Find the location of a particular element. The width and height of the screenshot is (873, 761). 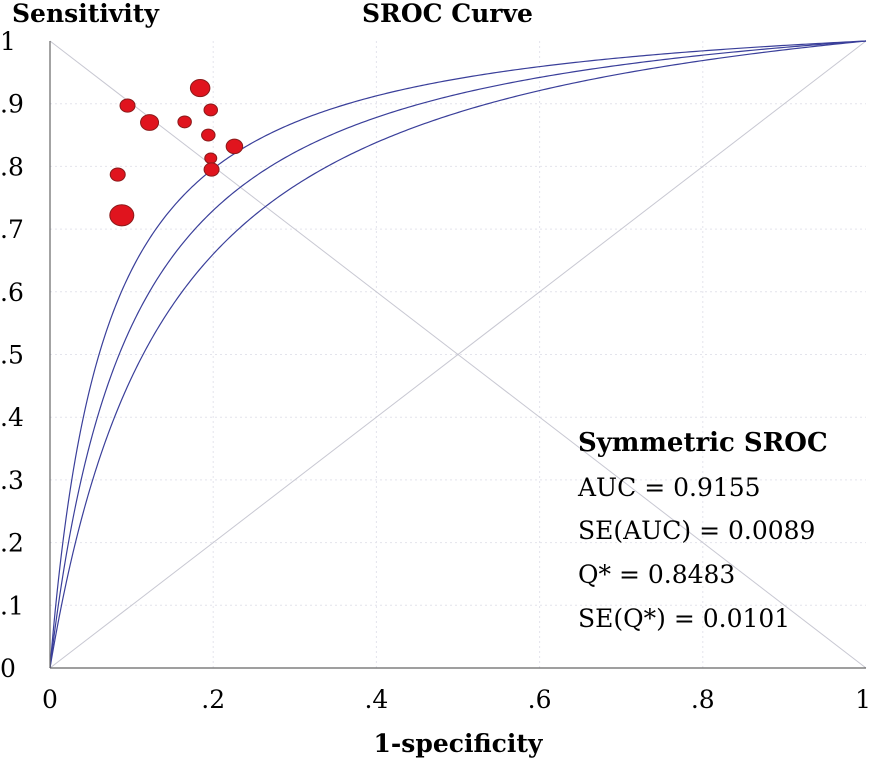

annotation-se-q-star: SE(Q*) = 0.0101 is located at coordinates (684, 618).